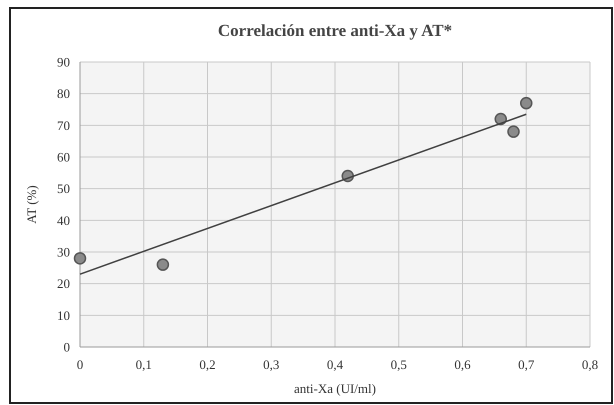 The width and height of the screenshot is (614, 405). I want to click on x-tick-label: 0,6, so click(463, 364).